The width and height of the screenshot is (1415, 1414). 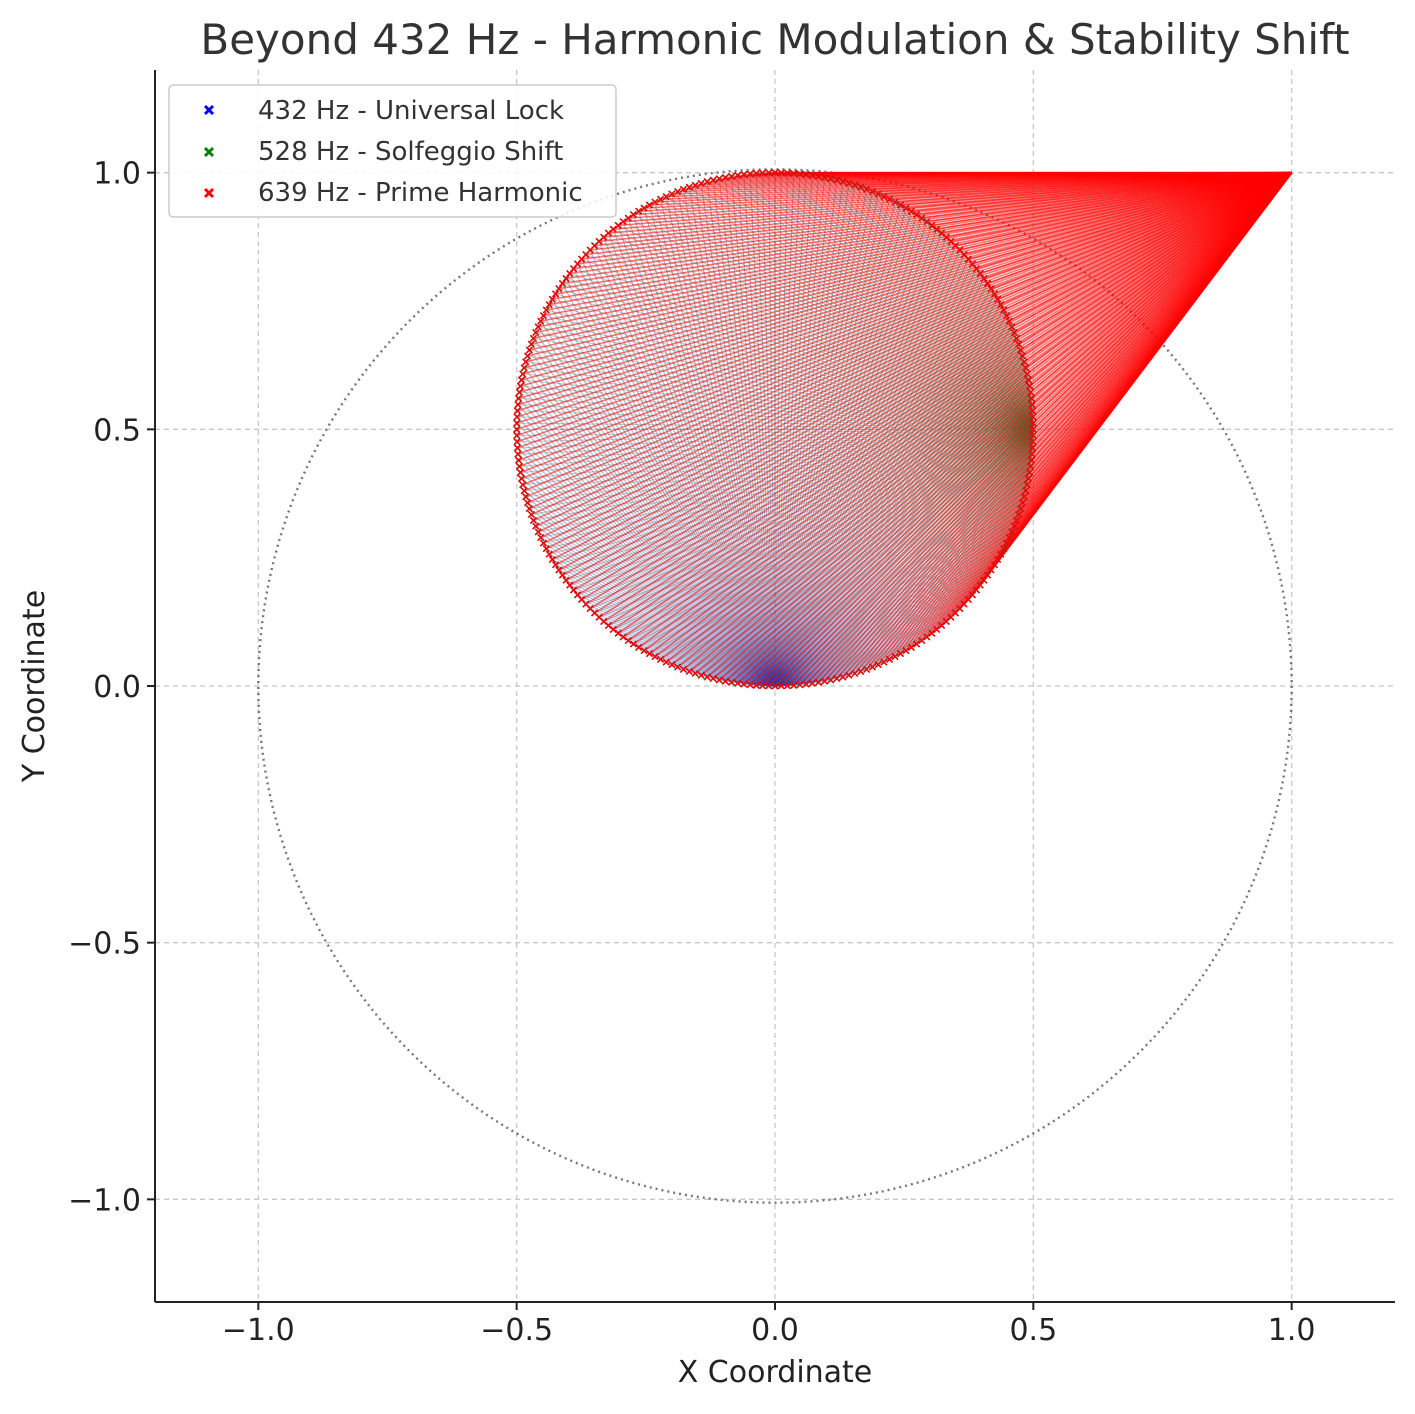 I want to click on legend-item-432hz: 432 Hz - Universal Lock, so click(x=384, y=111).